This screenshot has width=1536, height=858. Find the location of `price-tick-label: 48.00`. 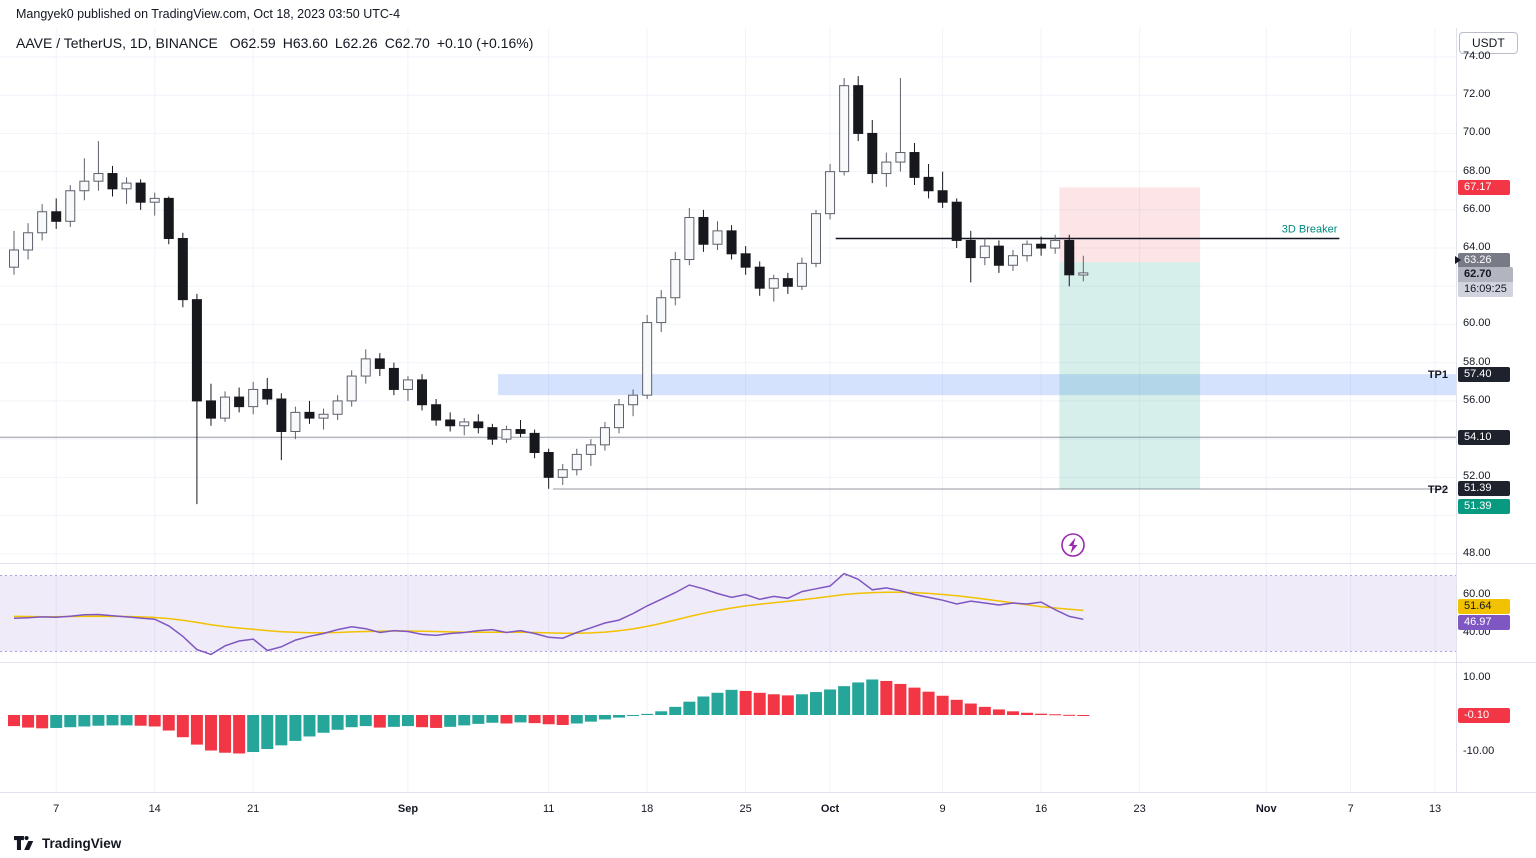

price-tick-label: 48.00 is located at coordinates (1477, 552).